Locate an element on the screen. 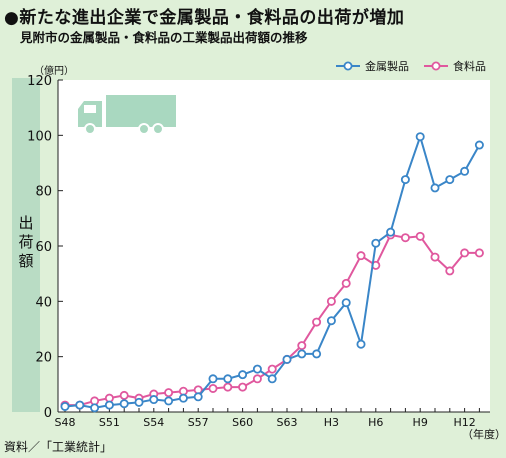 Image resolution: width=506 pixels, height=458 pixels. legend: 金属製品 食料品 is located at coordinates (411, 66).